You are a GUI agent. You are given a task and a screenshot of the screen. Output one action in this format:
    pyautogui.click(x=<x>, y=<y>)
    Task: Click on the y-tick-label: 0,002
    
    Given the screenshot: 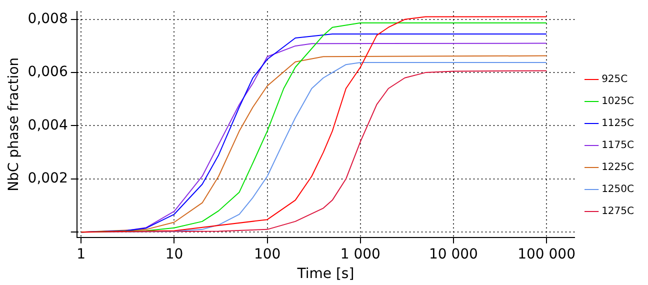 What is the action you would take?
    pyautogui.click(x=48, y=178)
    